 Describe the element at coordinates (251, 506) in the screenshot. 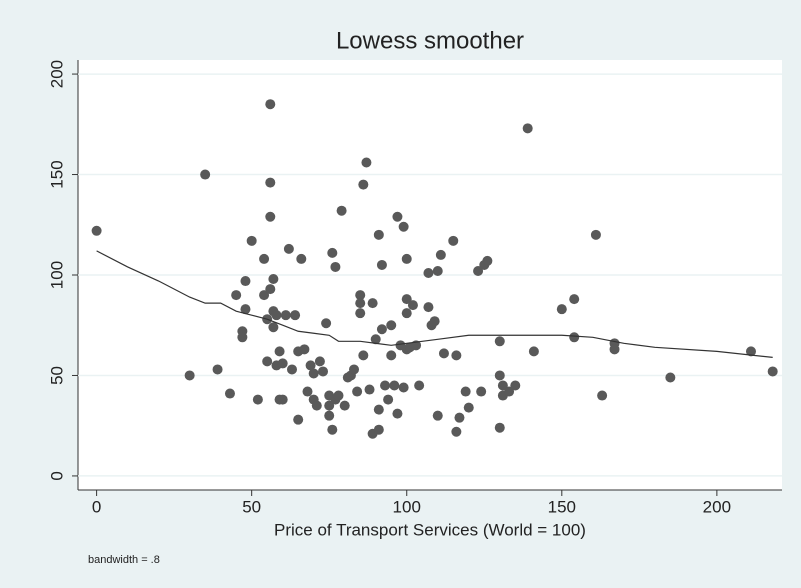

I see `x-tick-label: 50` at that location.